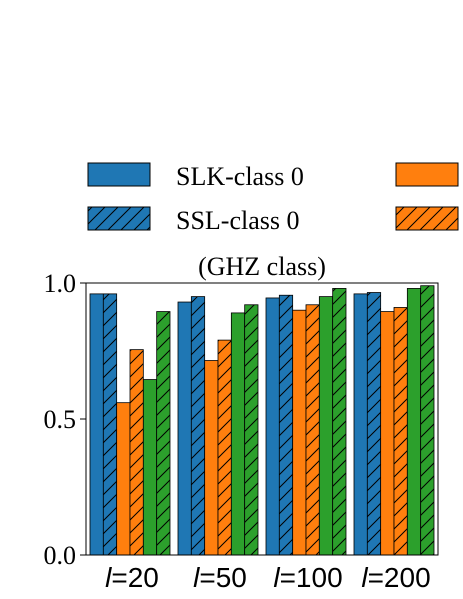 This screenshot has width=463, height=599. What do you see at coordinates (220, 577) in the screenshot?
I see `x-tick-label: l=50` at bounding box center [220, 577].